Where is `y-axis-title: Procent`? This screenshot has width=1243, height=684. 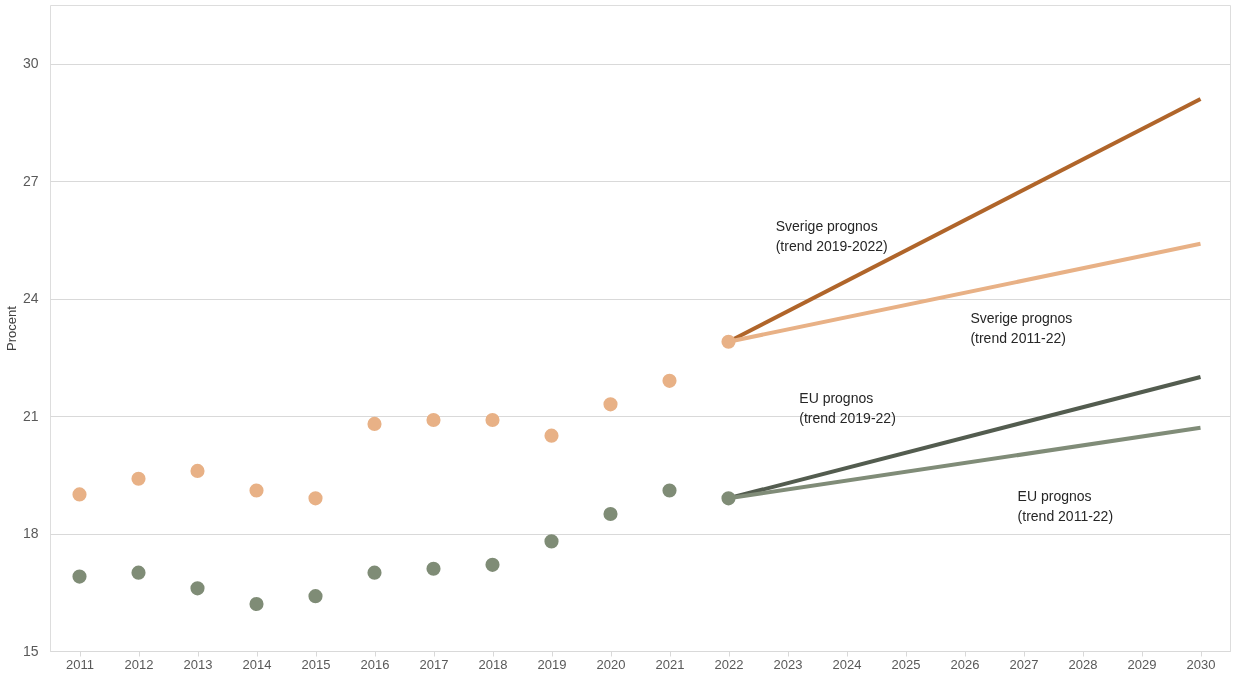 y-axis-title: Procent is located at coordinates (11, 328).